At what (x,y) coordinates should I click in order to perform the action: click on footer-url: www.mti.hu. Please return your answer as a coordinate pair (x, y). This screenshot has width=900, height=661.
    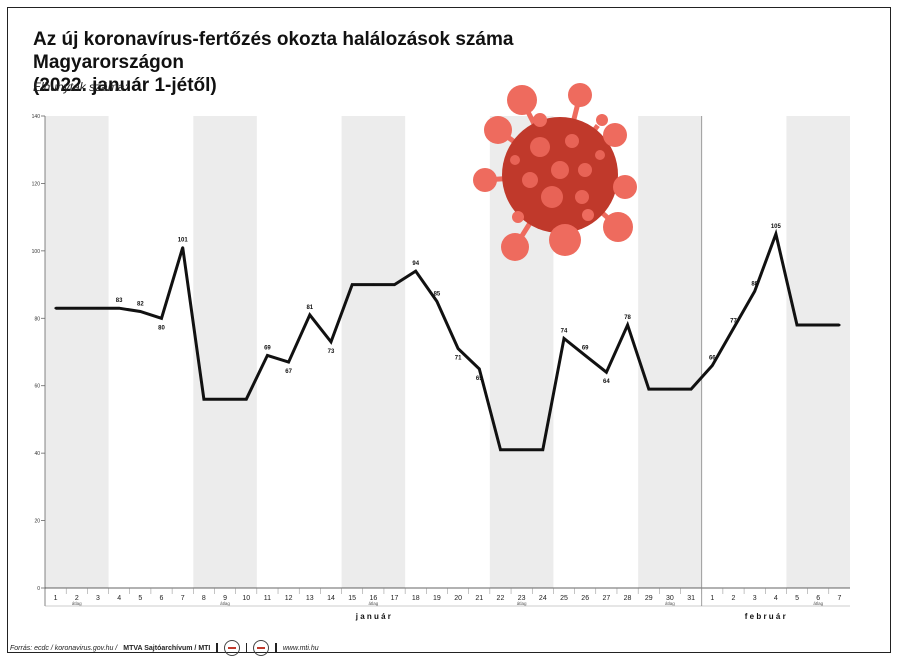
    Looking at the image, I should click on (300, 648).